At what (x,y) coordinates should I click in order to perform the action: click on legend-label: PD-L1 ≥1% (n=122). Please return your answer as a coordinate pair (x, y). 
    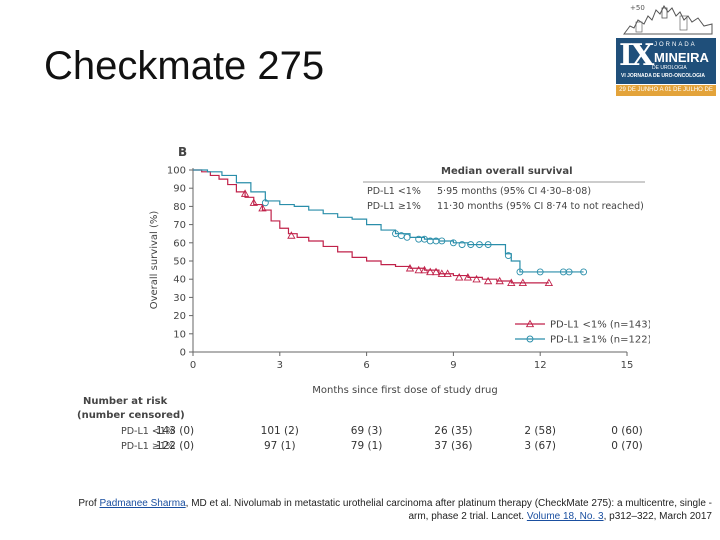
    Looking at the image, I should click on (600, 340).